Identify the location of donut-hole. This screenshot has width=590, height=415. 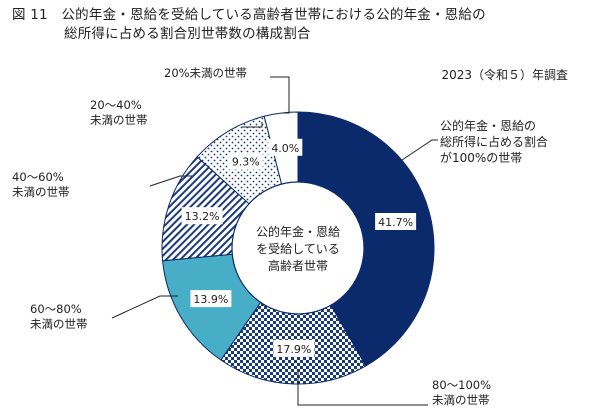
(298, 248).